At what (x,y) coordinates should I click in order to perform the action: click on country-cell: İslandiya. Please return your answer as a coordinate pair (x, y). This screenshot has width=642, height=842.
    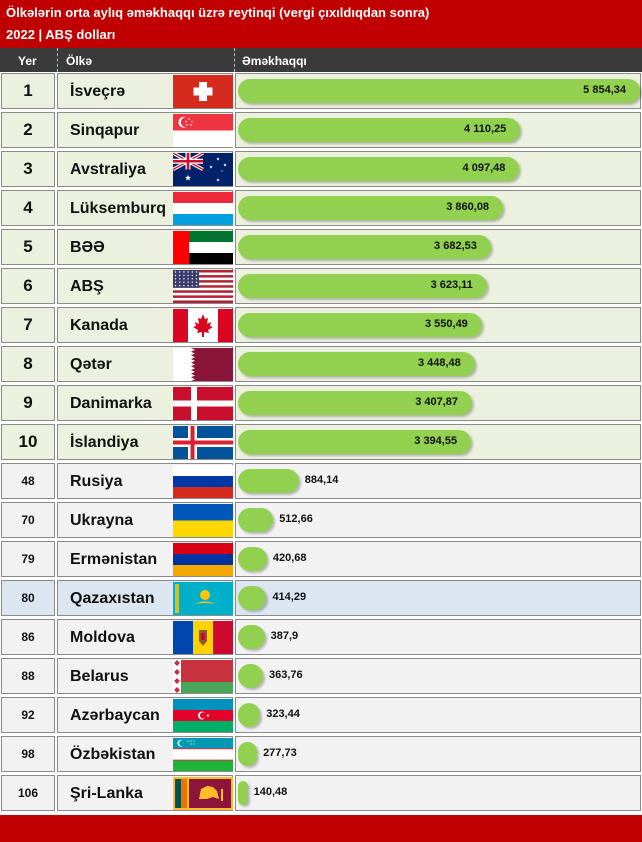
    Looking at the image, I should click on (145, 442).